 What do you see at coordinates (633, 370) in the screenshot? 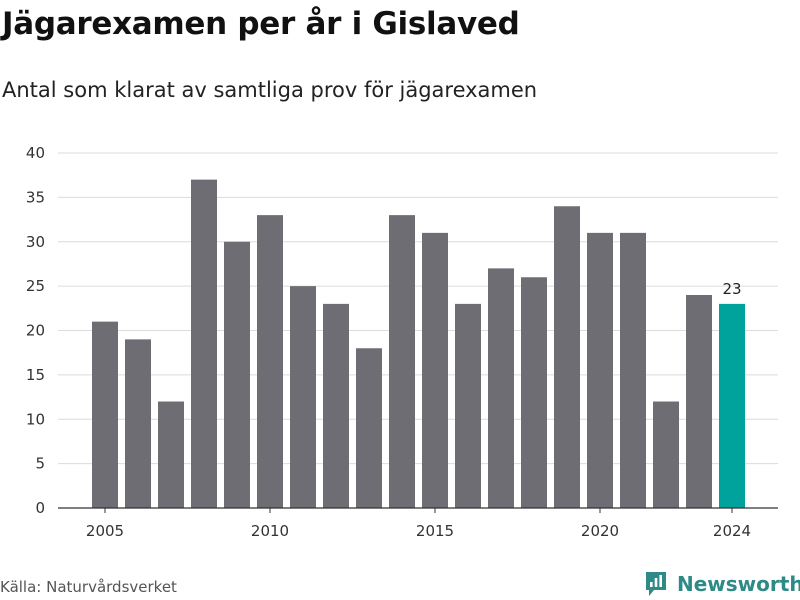
I see `bar-2021` at bounding box center [633, 370].